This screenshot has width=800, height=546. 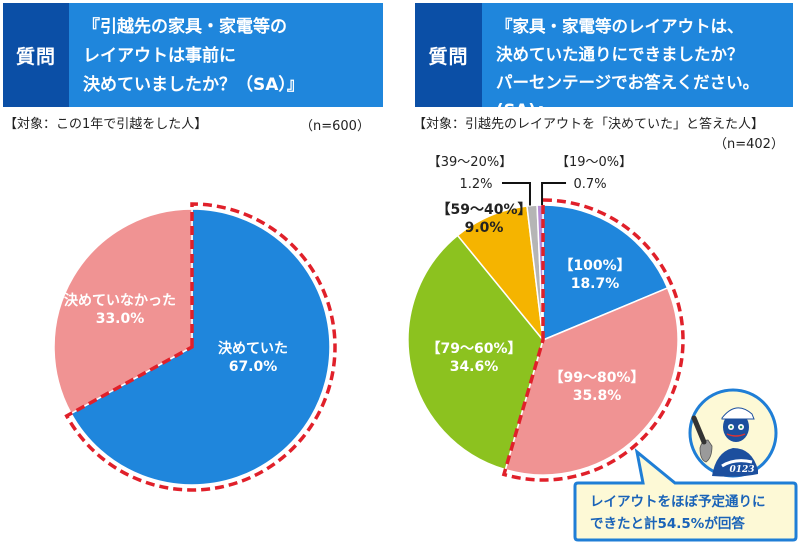 I want to click on right-sample-size: （n=402）, so click(x=749, y=144).